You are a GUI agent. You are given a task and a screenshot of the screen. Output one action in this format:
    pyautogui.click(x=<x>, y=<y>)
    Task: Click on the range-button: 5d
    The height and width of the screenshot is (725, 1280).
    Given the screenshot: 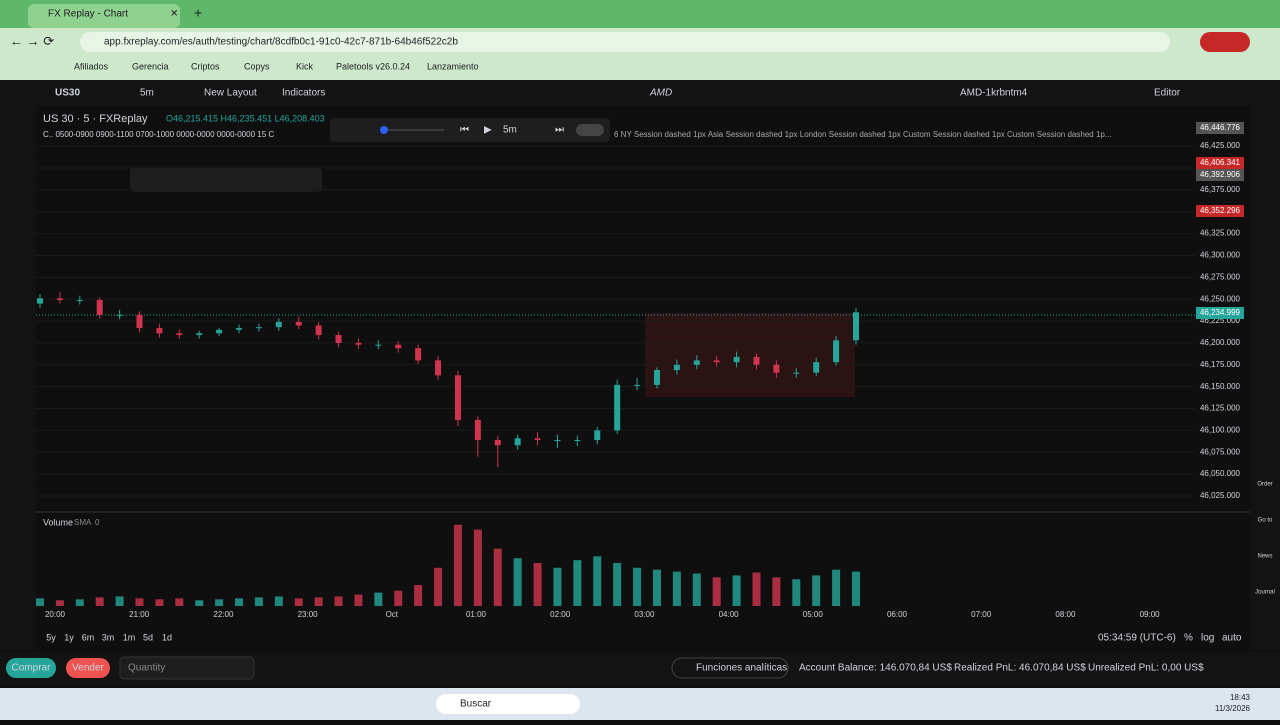 What is the action you would take?
    pyautogui.click(x=148, y=637)
    